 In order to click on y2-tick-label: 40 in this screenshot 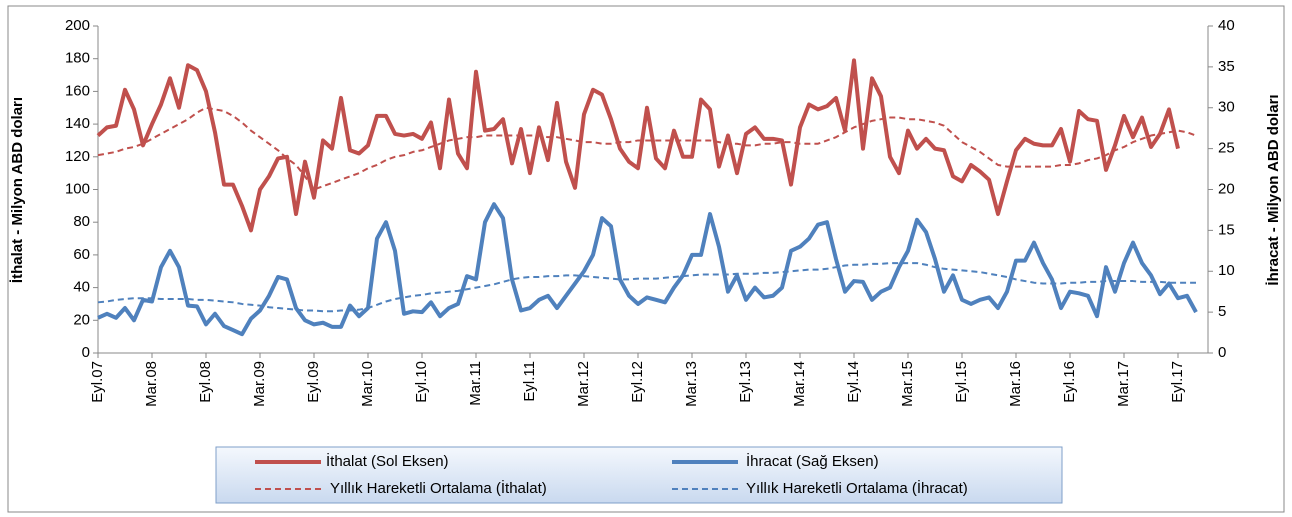, I will do `click(1226, 25)`.